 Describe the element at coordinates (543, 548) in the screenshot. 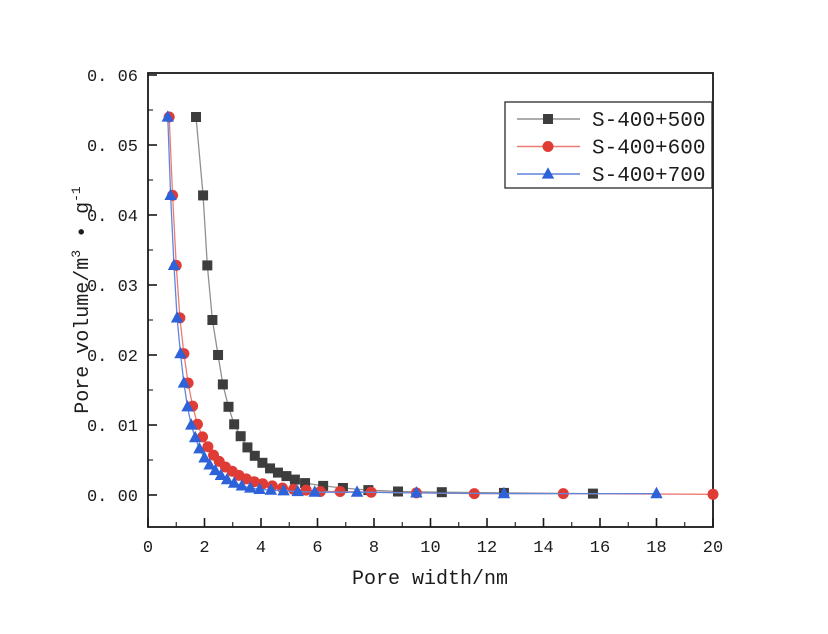

I see `x-tick-label: 14` at that location.